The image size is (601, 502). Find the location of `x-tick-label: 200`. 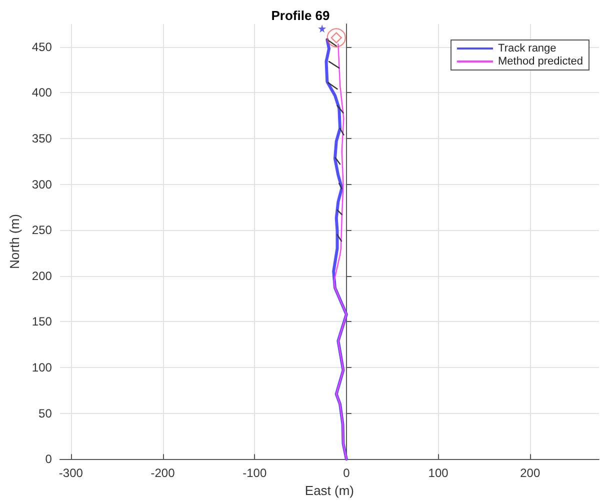

x-tick-label: 200 is located at coordinates (530, 473).